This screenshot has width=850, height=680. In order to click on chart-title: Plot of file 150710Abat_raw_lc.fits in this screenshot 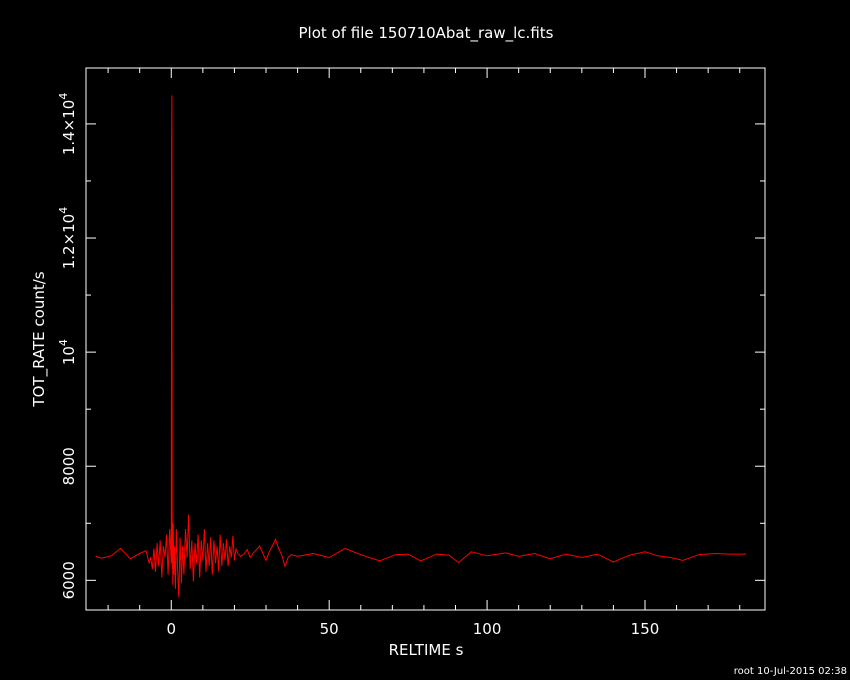, I will do `click(426, 33)`.